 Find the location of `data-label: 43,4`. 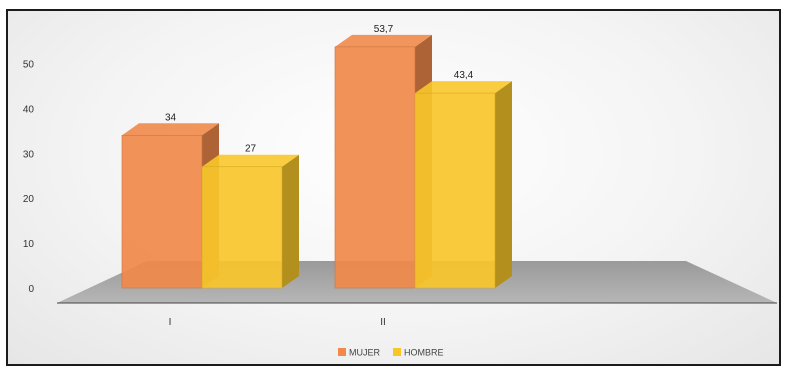

data-label: 43,4 is located at coordinates (464, 75).